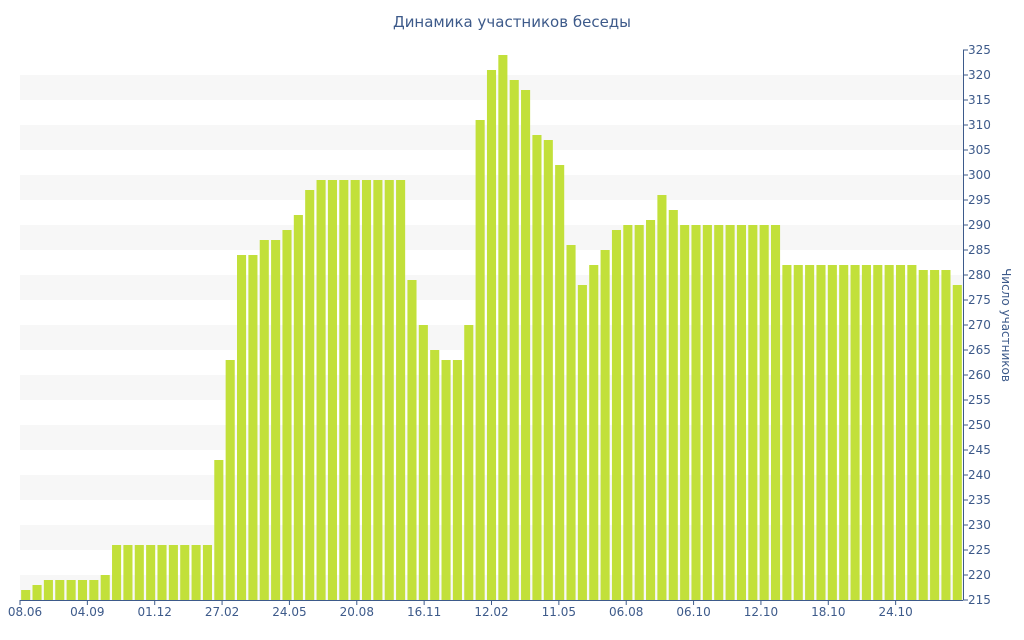 This screenshot has height=640, width=1024. I want to click on x-tick-label: 08.06, so click(25, 612).